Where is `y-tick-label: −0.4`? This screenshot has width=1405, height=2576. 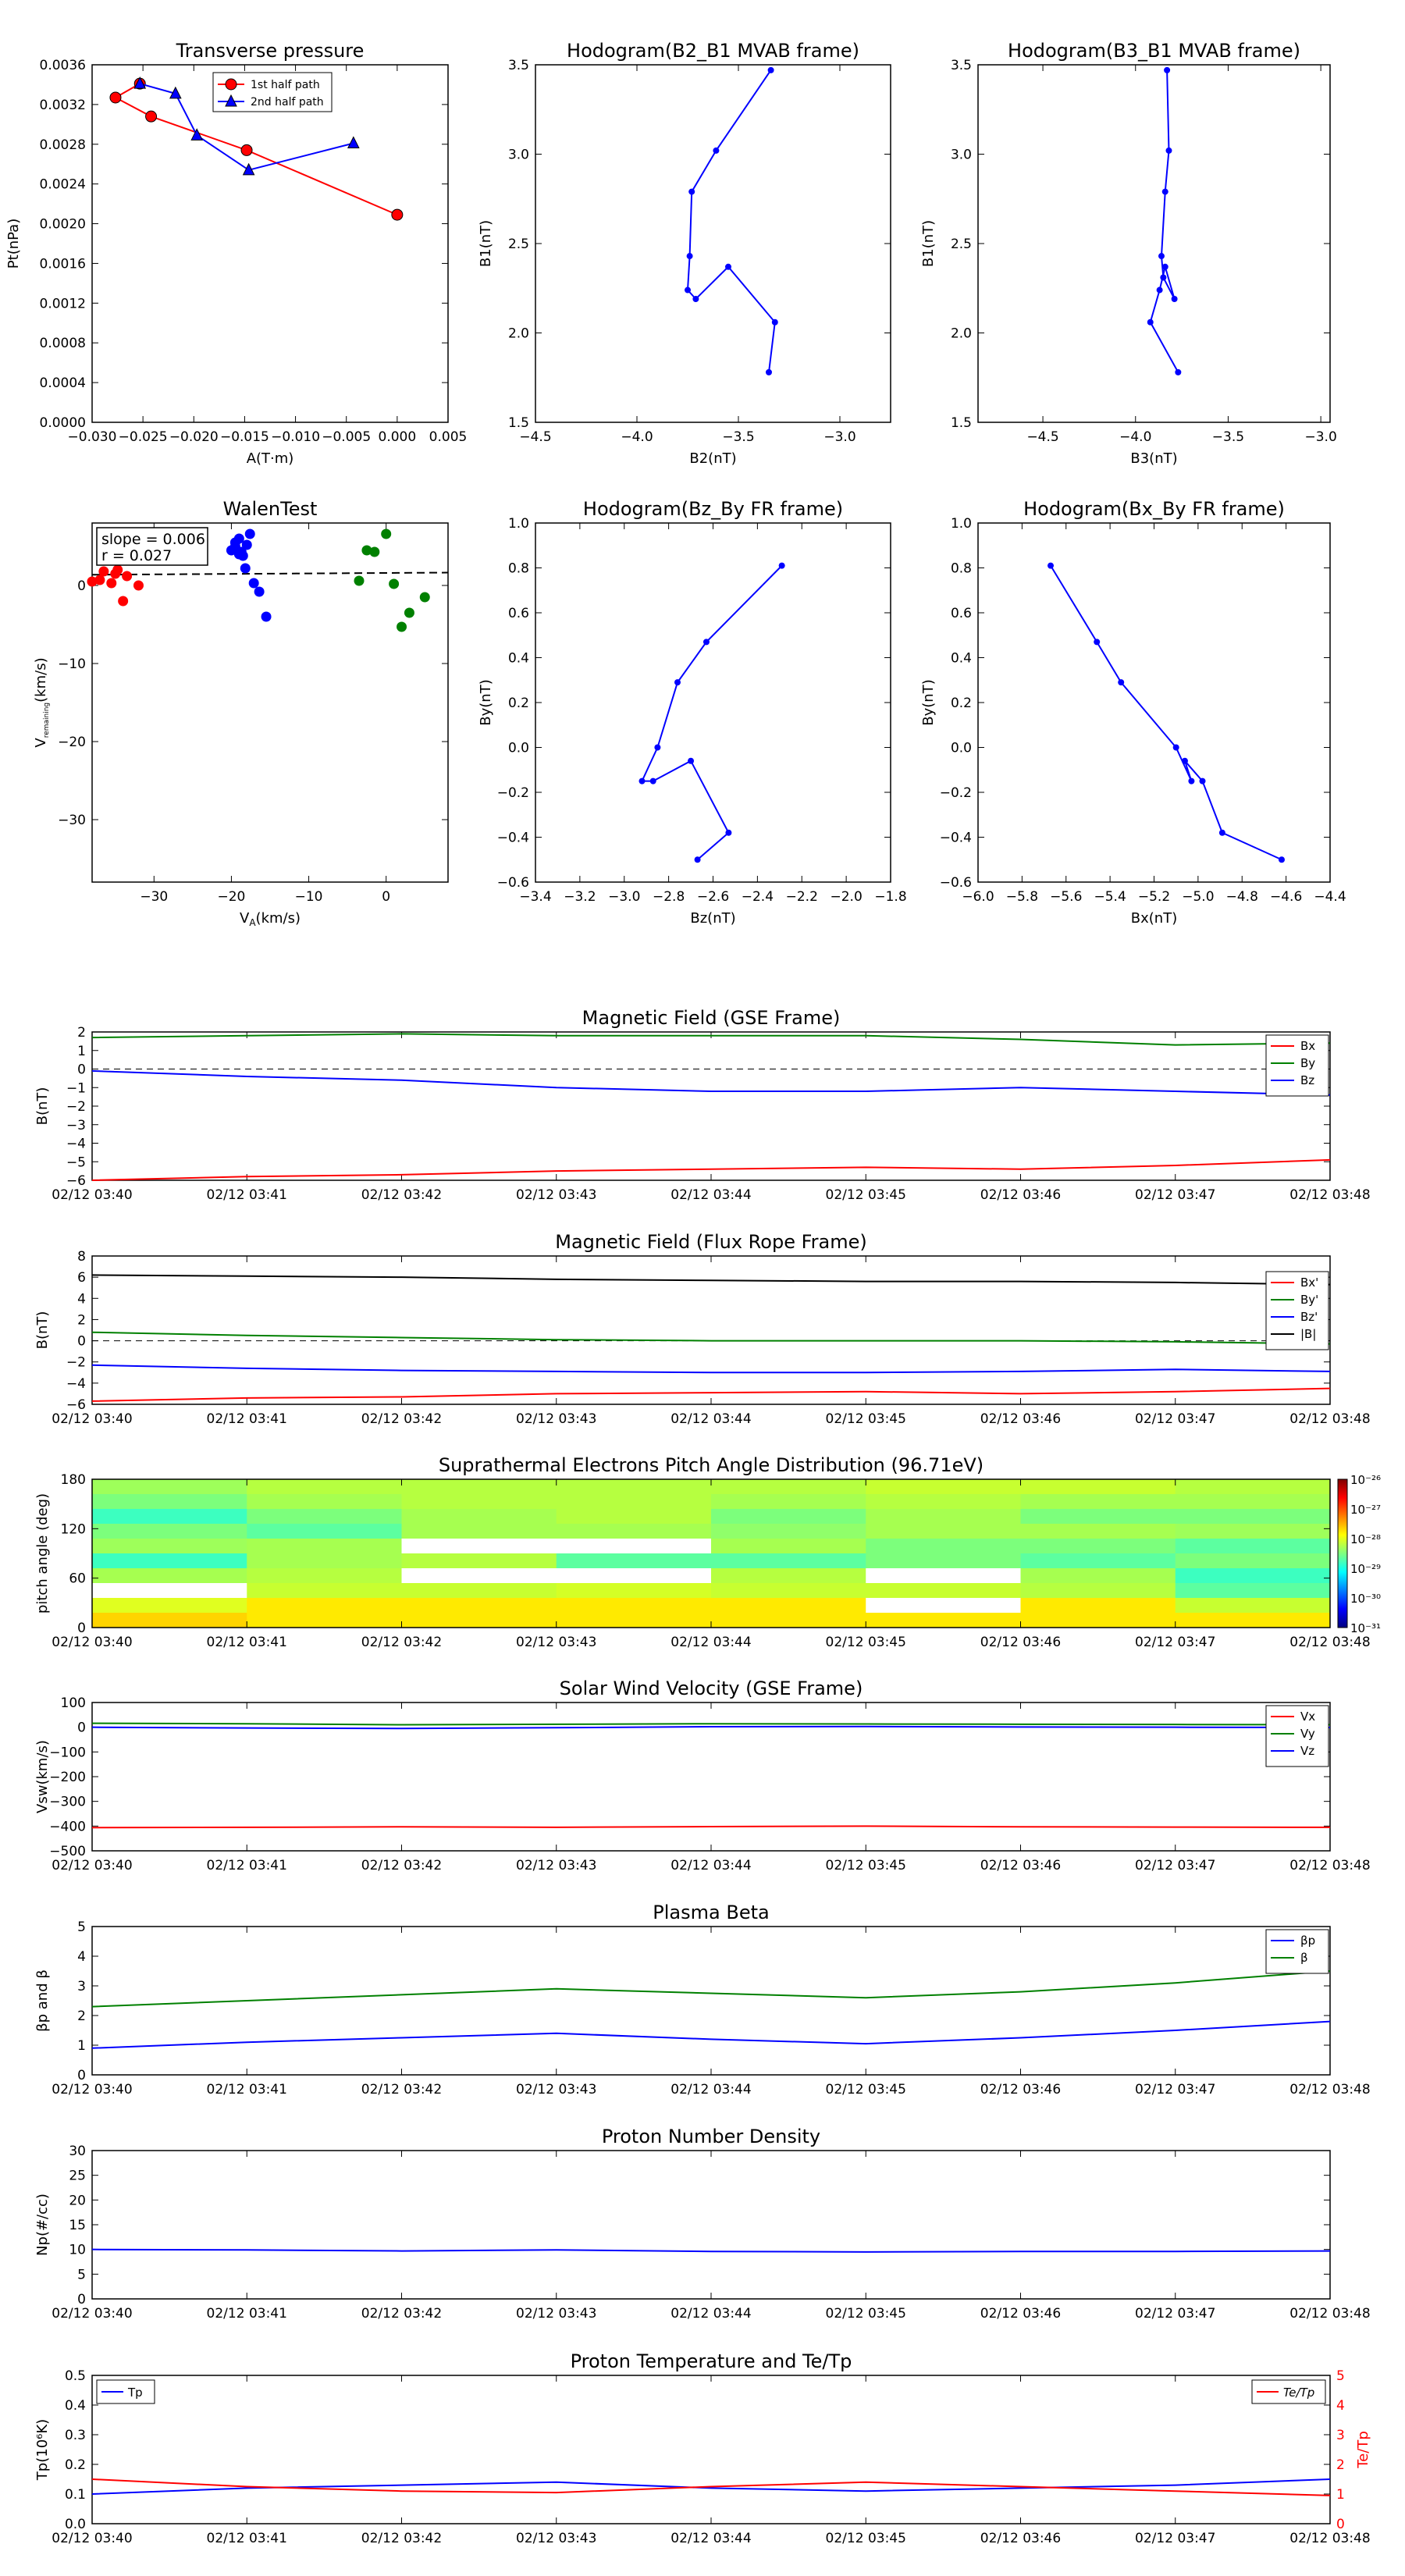
y-tick-label: −0.4 is located at coordinates (956, 838).